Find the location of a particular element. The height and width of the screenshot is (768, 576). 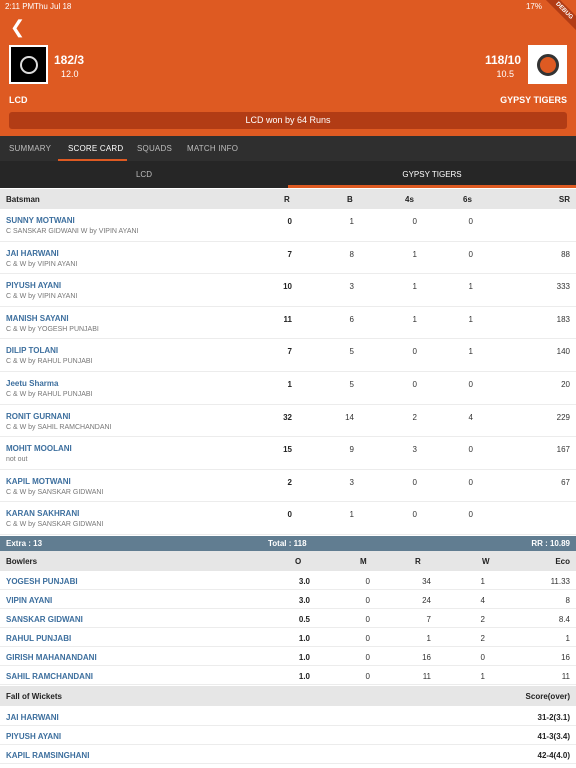

extras: Extra : 13 is located at coordinates (24, 543).